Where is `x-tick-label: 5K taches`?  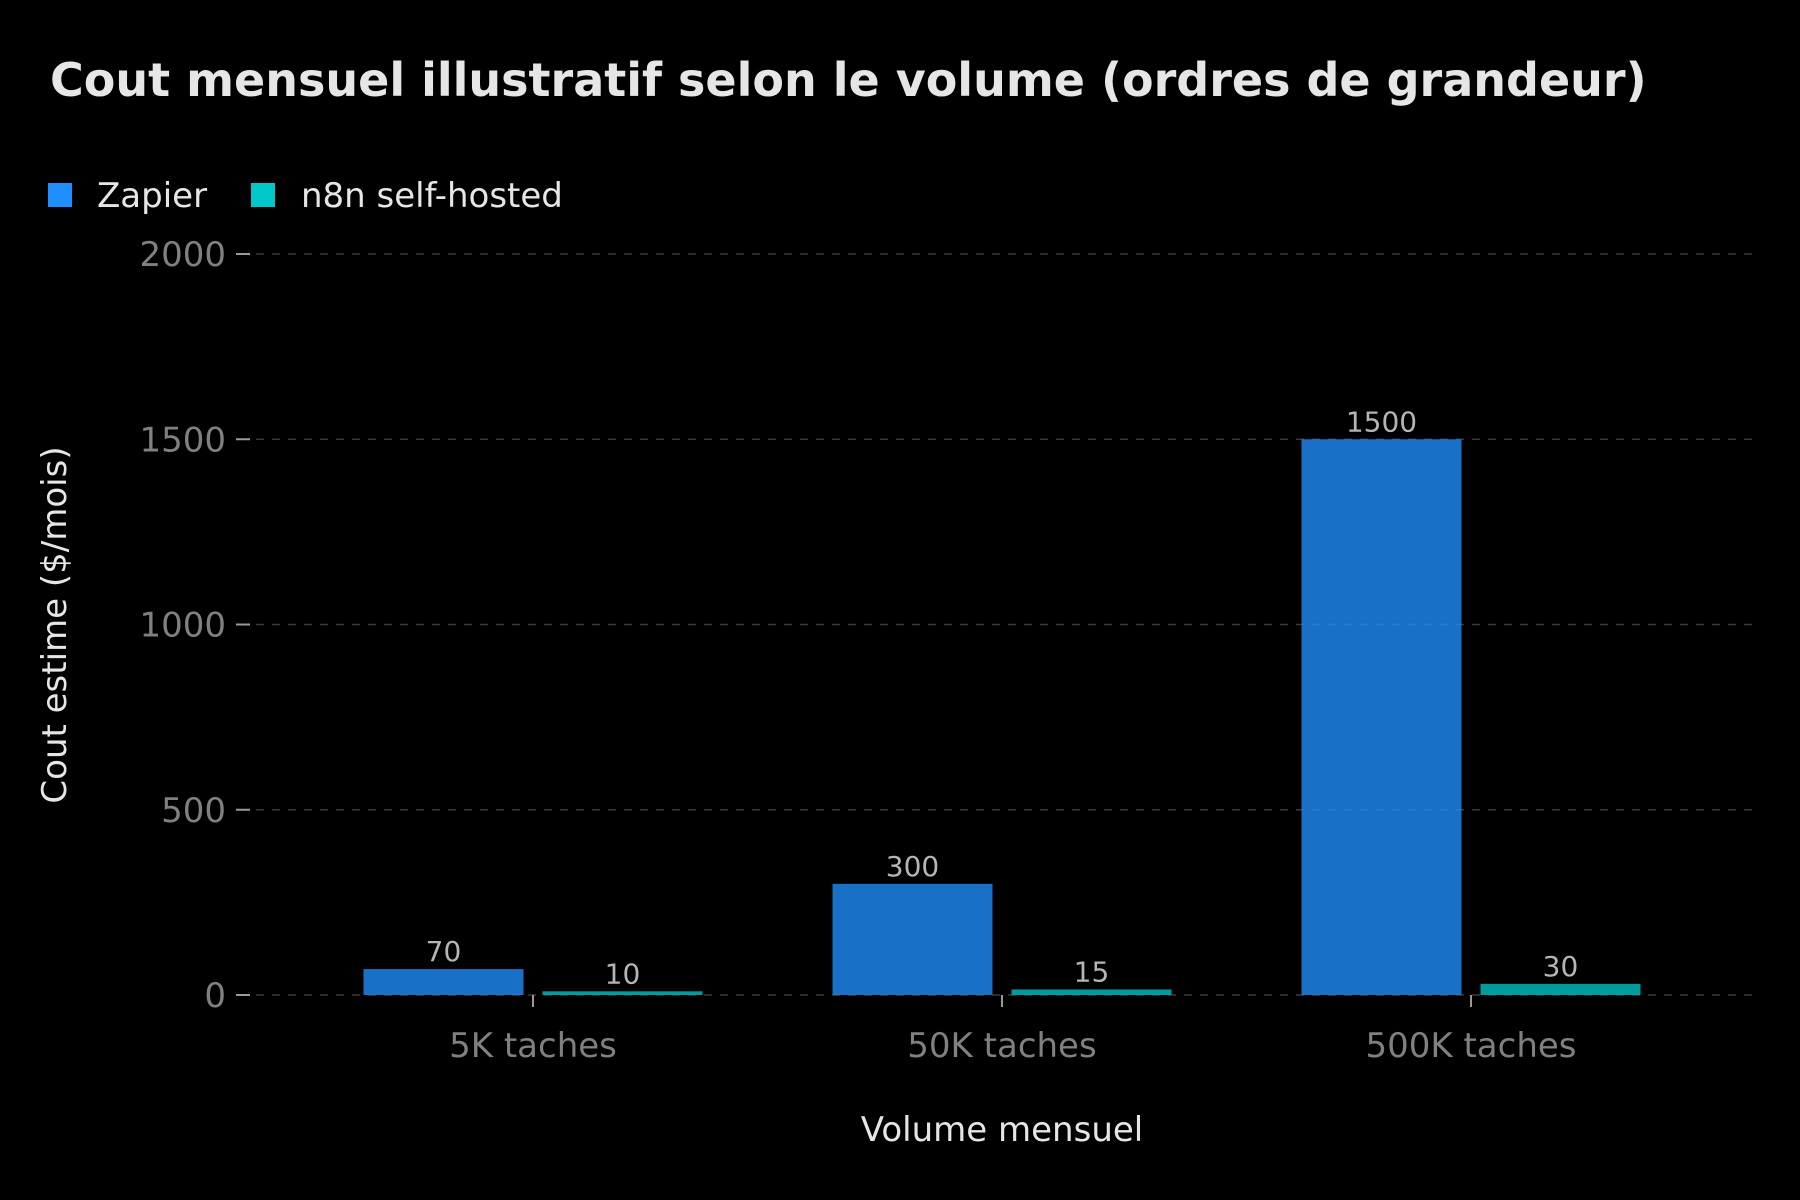
x-tick-label: 5K taches is located at coordinates (533, 1046).